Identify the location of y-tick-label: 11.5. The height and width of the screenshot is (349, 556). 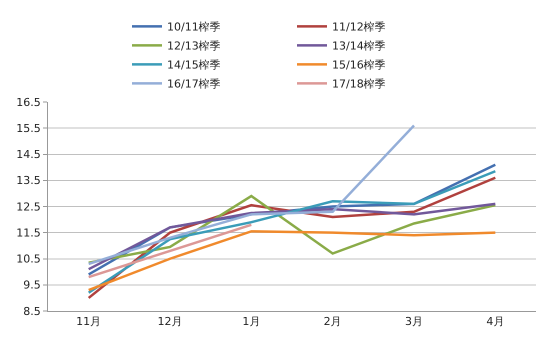
(28, 233).